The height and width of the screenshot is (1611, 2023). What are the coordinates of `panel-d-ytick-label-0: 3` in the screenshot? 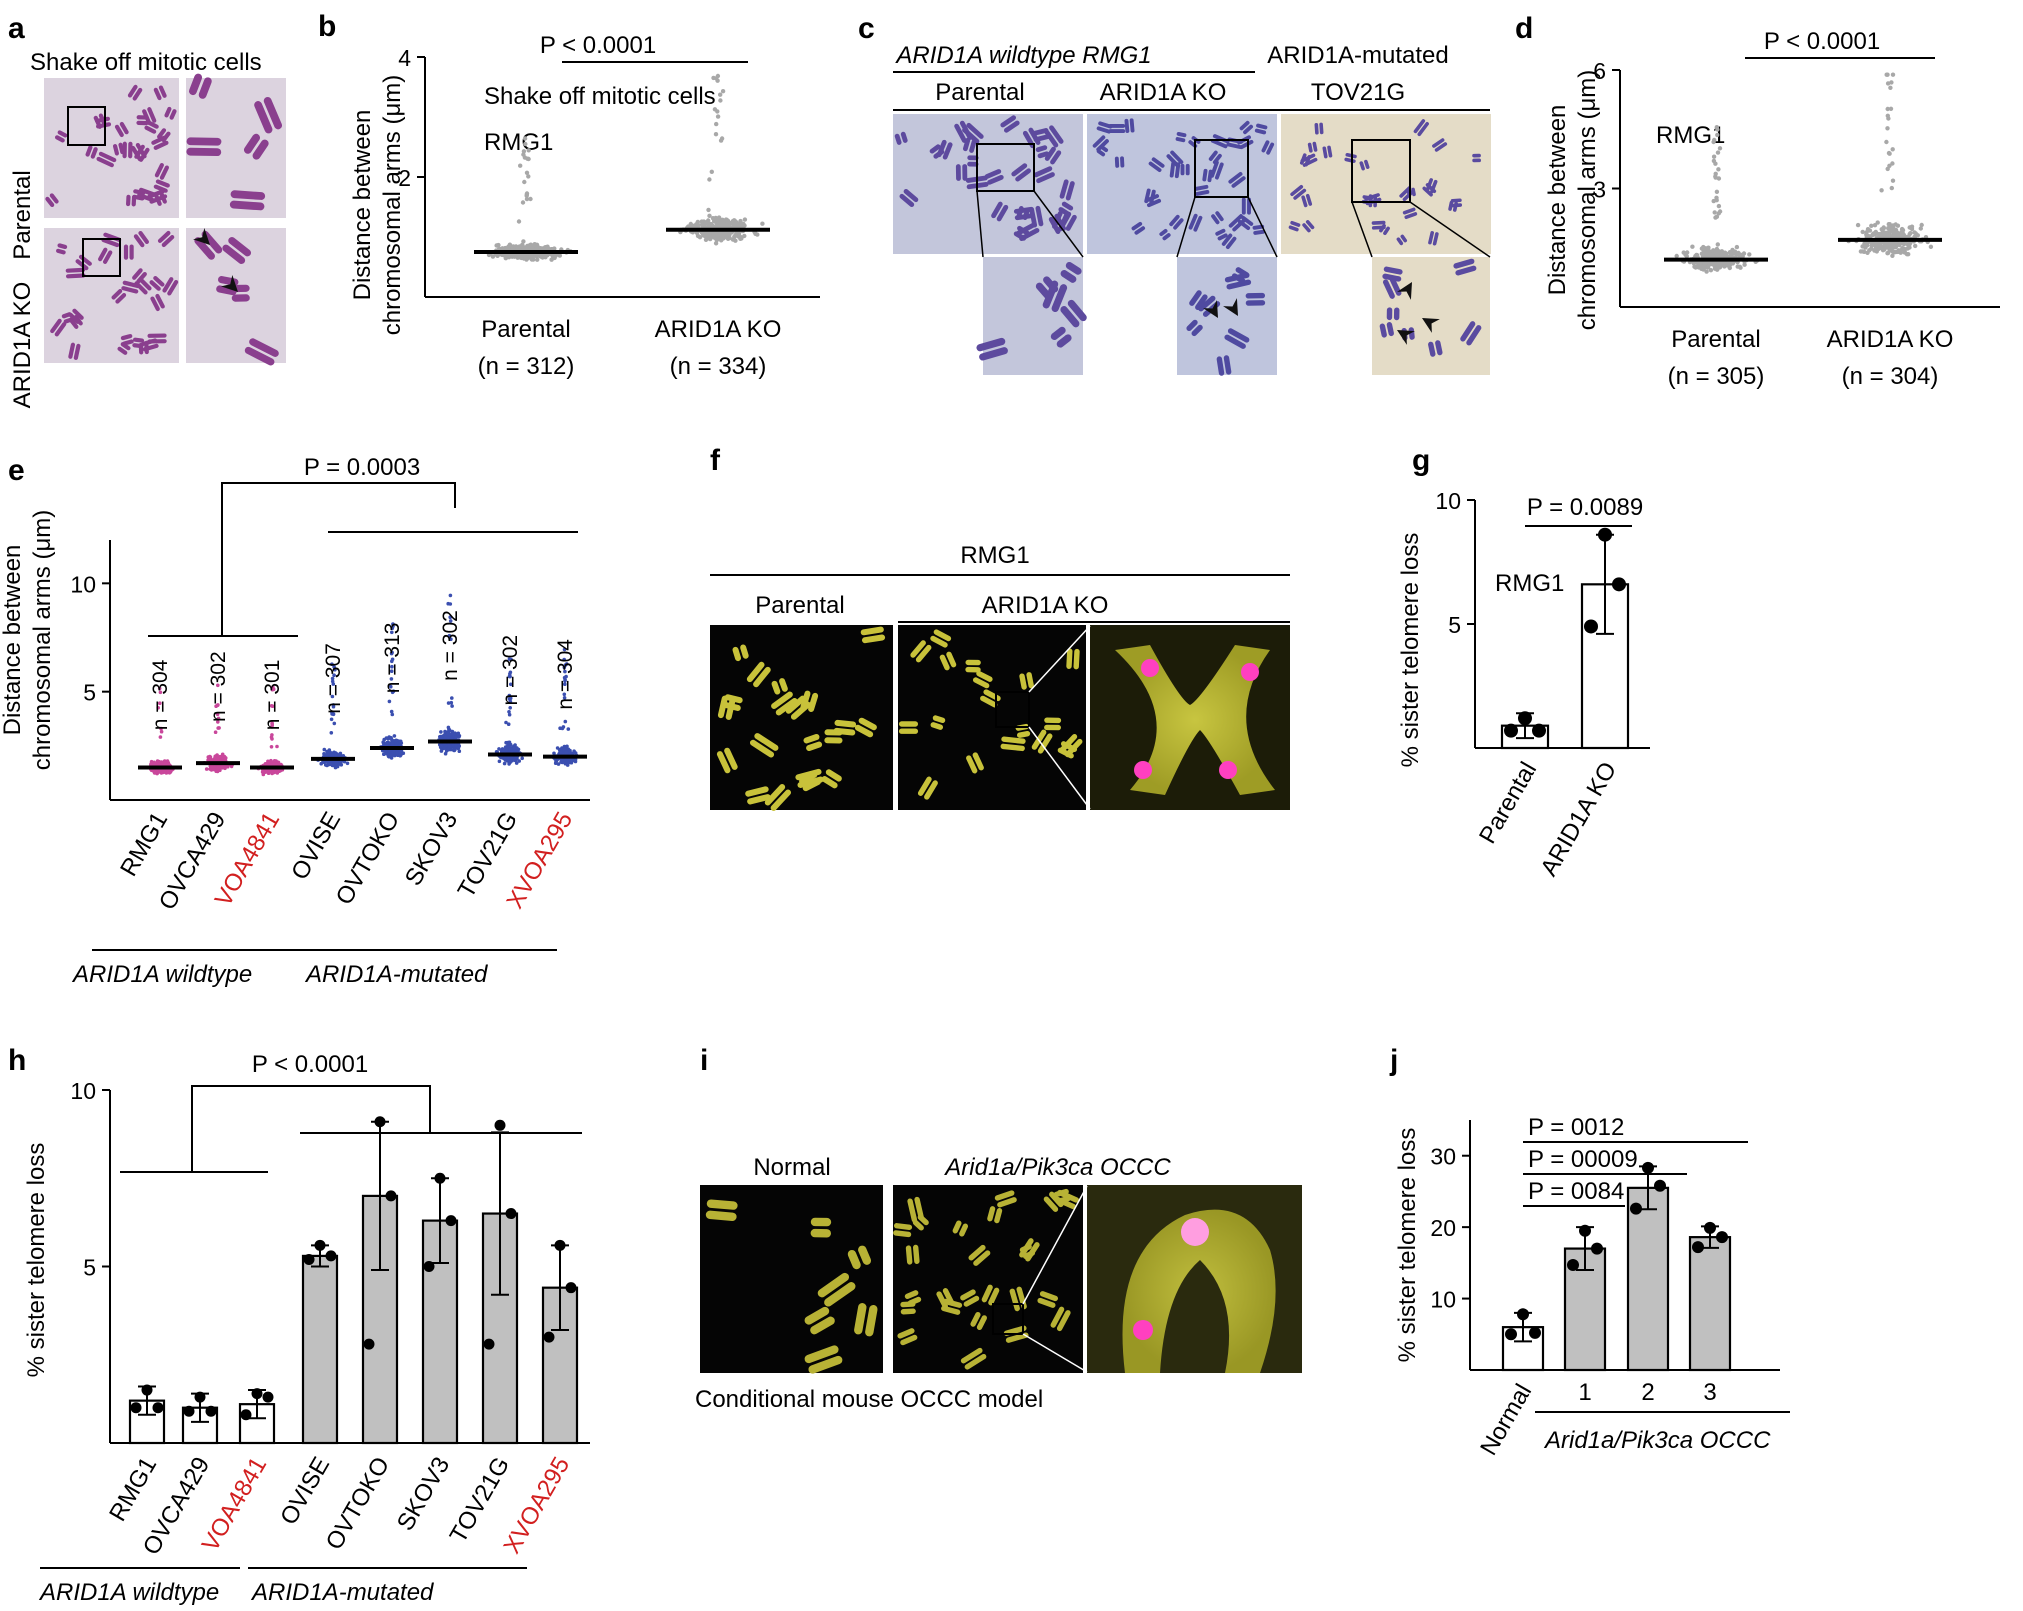 It's located at (1599, 190).